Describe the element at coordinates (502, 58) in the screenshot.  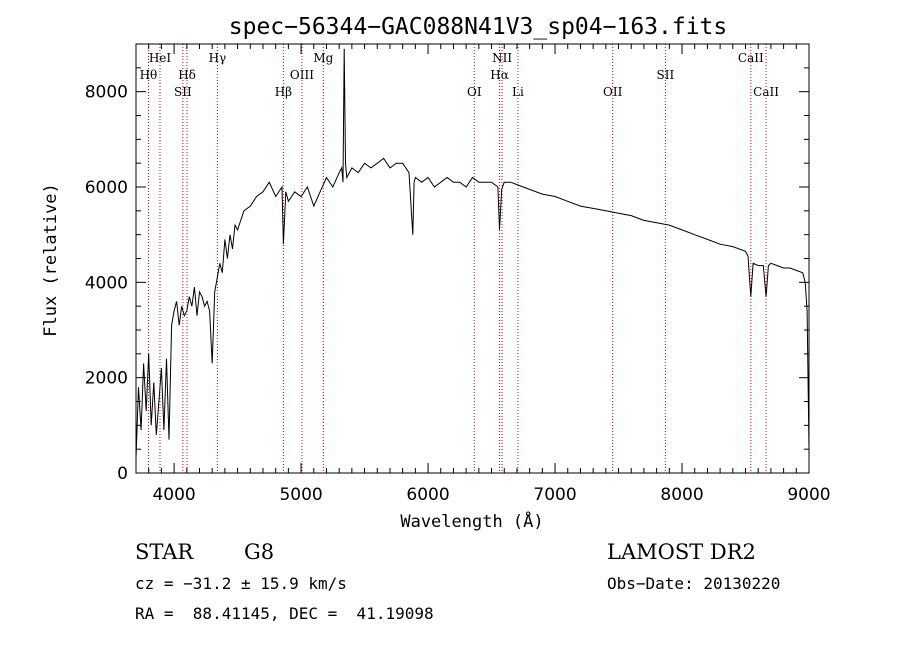
I see `line-label-9: NII` at that location.